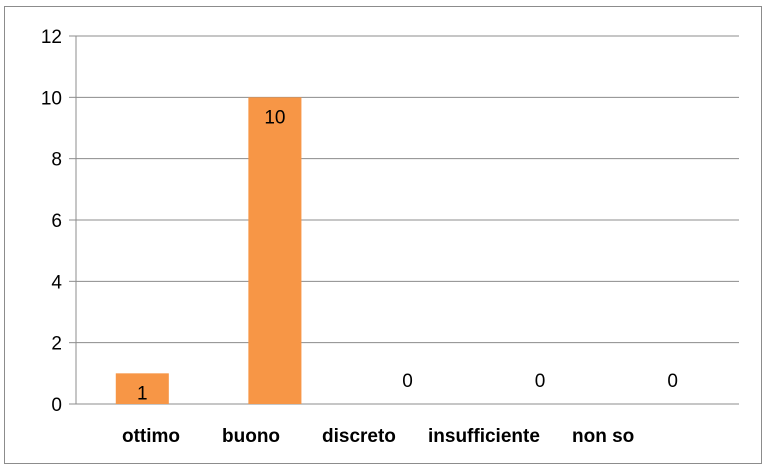 The width and height of the screenshot is (766, 468). I want to click on y-tick-label: 4, so click(56, 282).